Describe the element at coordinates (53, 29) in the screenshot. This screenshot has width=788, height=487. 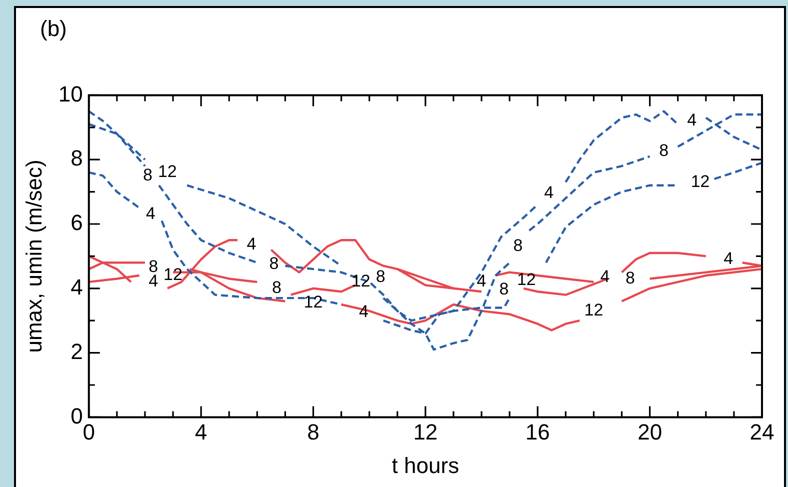
I see `chart-title: (b)` at that location.